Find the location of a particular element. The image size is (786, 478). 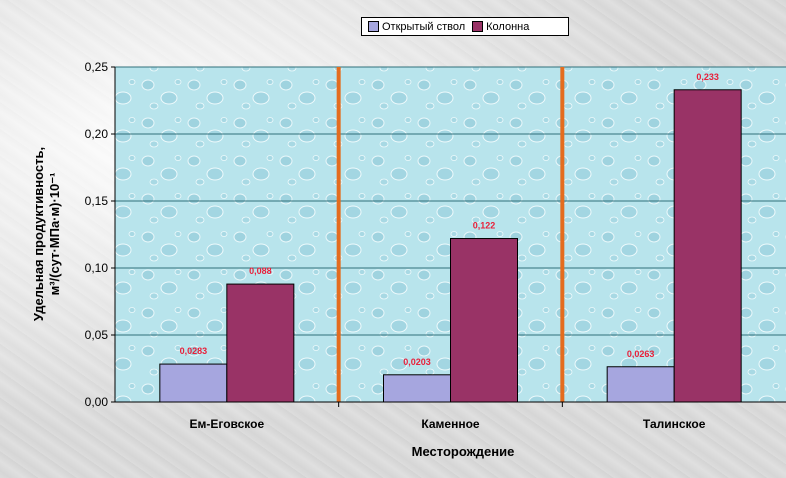

legend-item-casing: Колонна is located at coordinates (500, 27).